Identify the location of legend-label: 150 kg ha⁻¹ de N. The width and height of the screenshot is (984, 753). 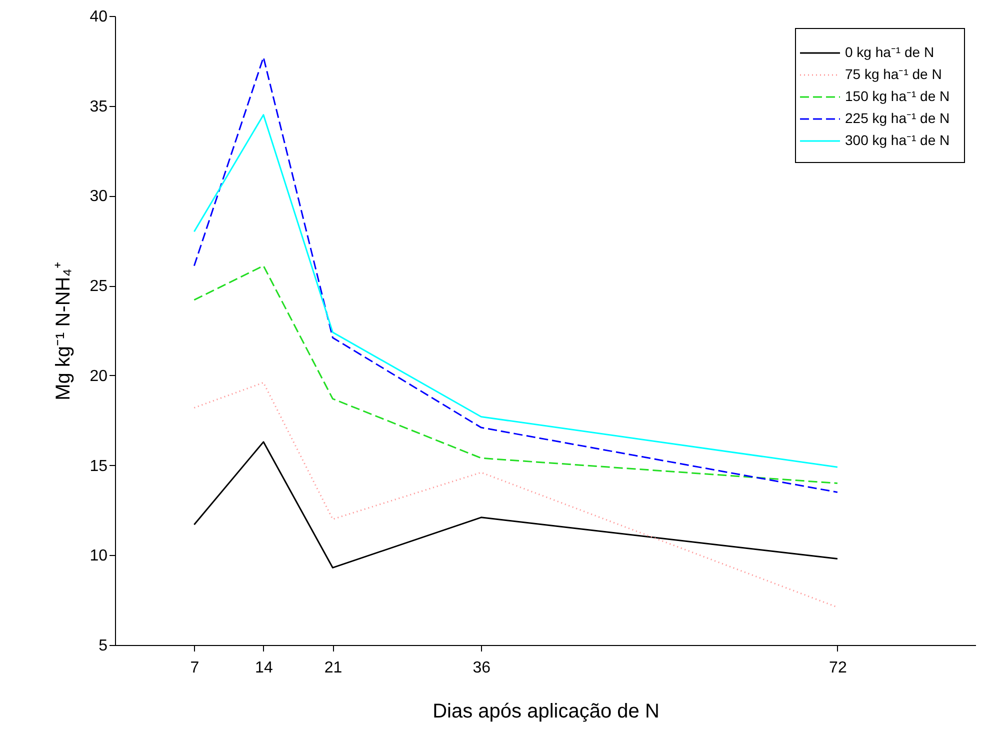
(897, 96).